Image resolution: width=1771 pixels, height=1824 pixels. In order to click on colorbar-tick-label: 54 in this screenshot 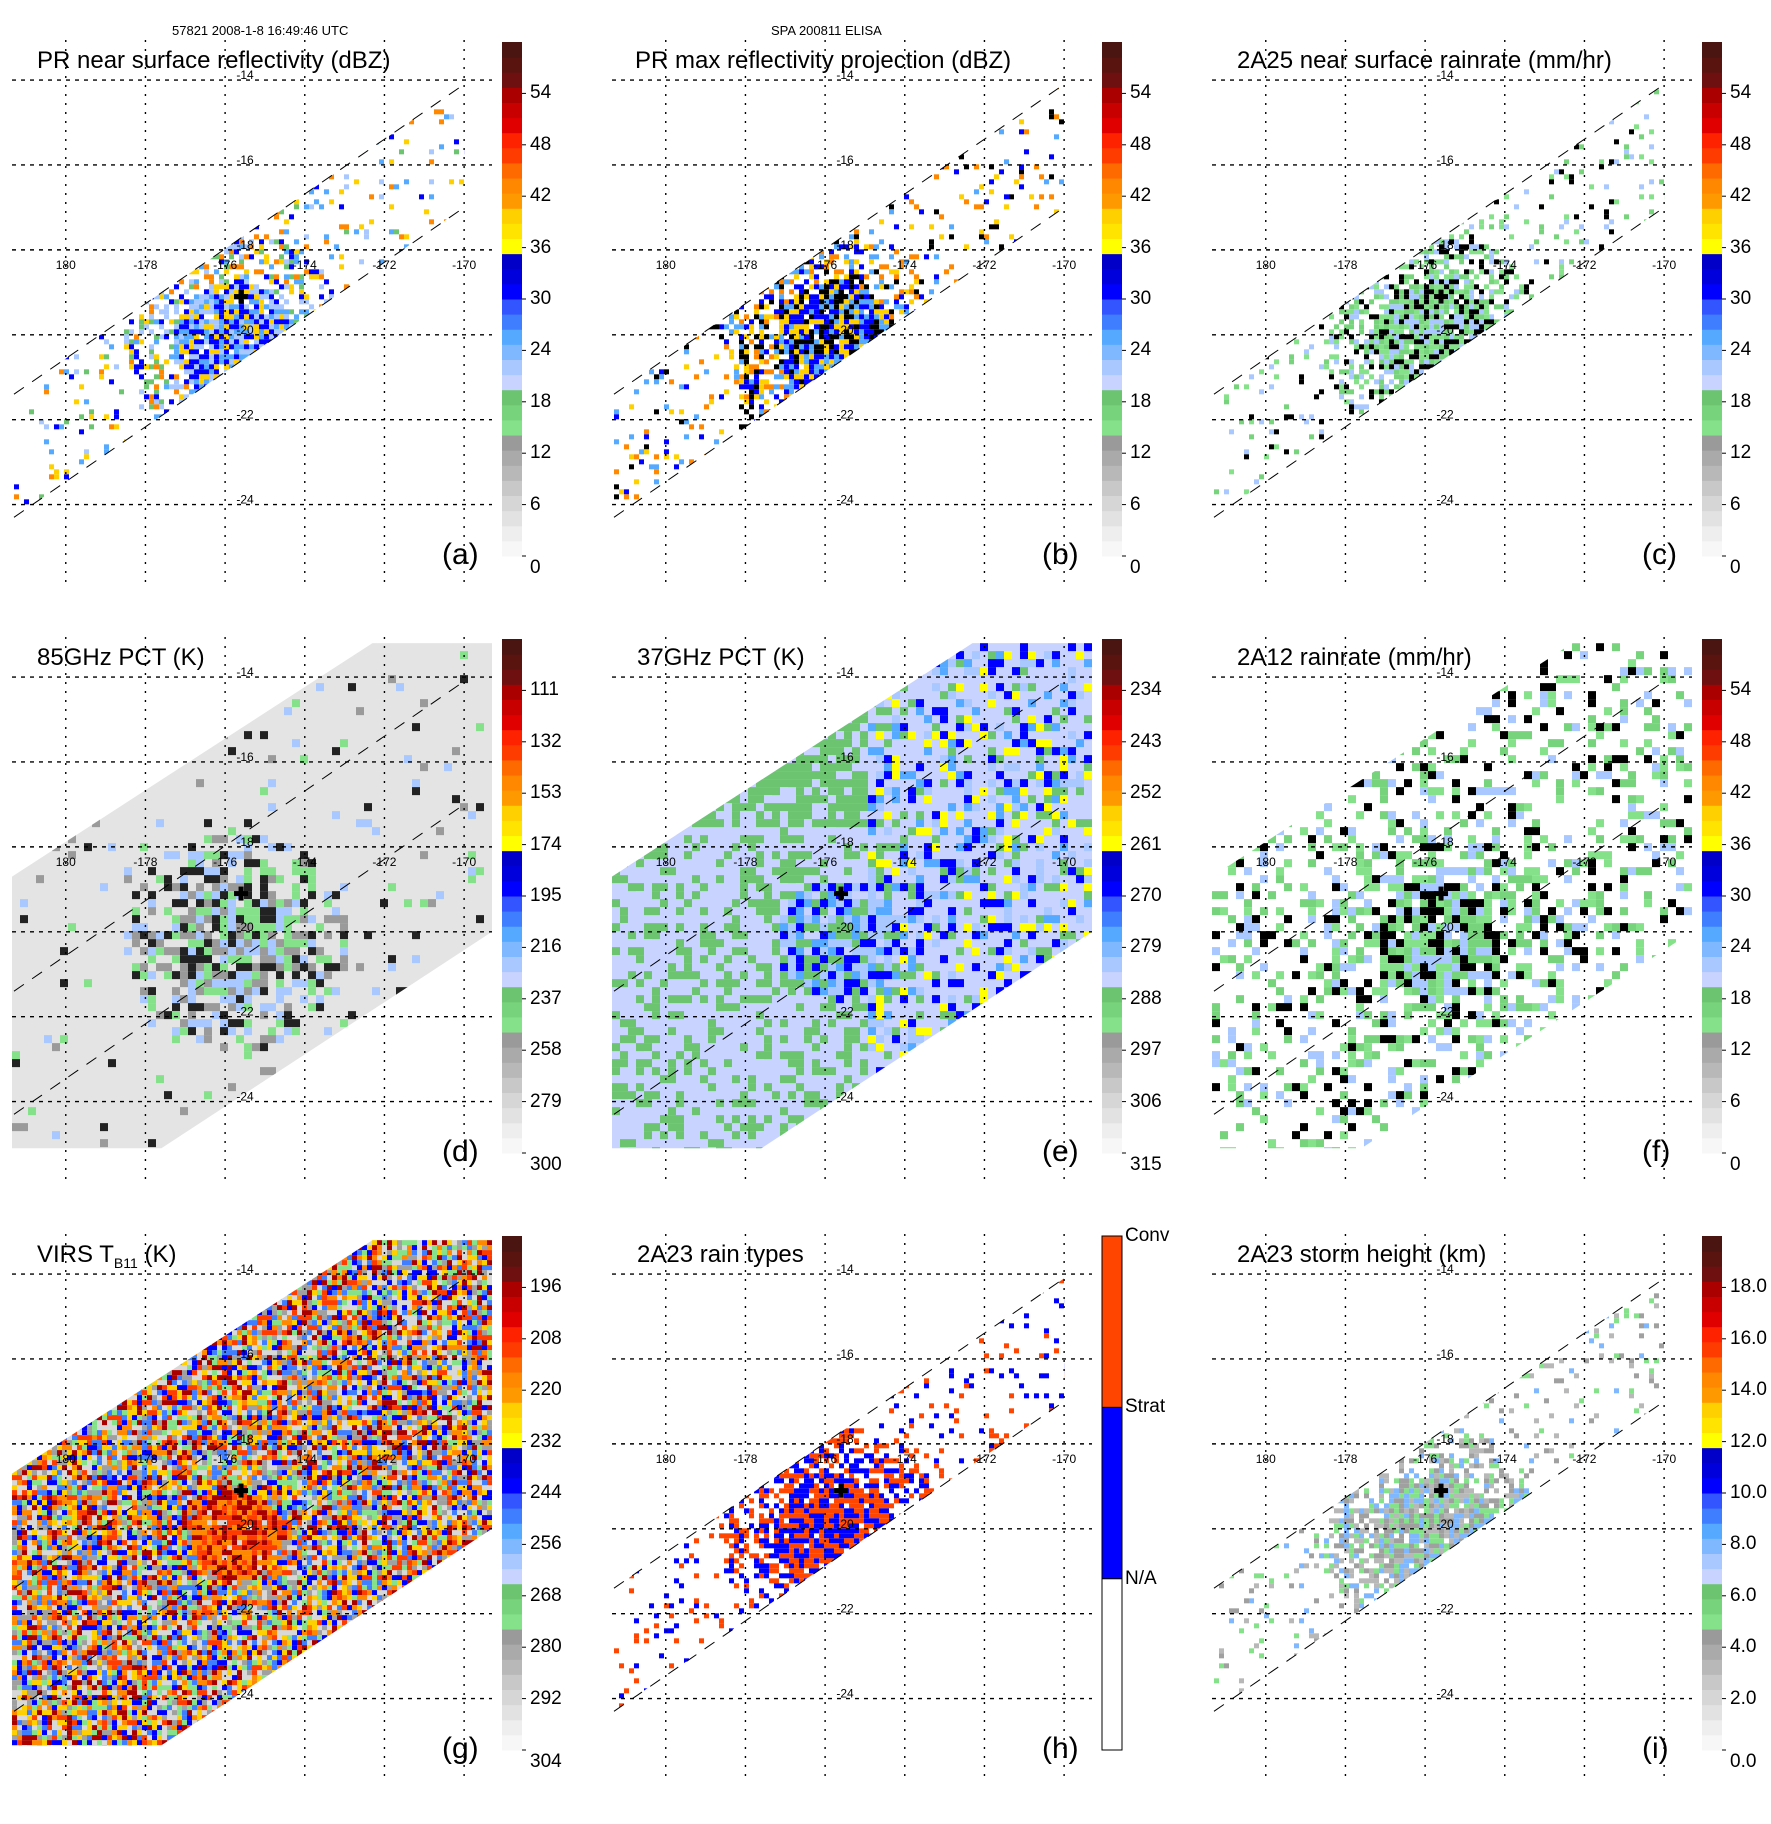, I will do `click(540, 93)`.